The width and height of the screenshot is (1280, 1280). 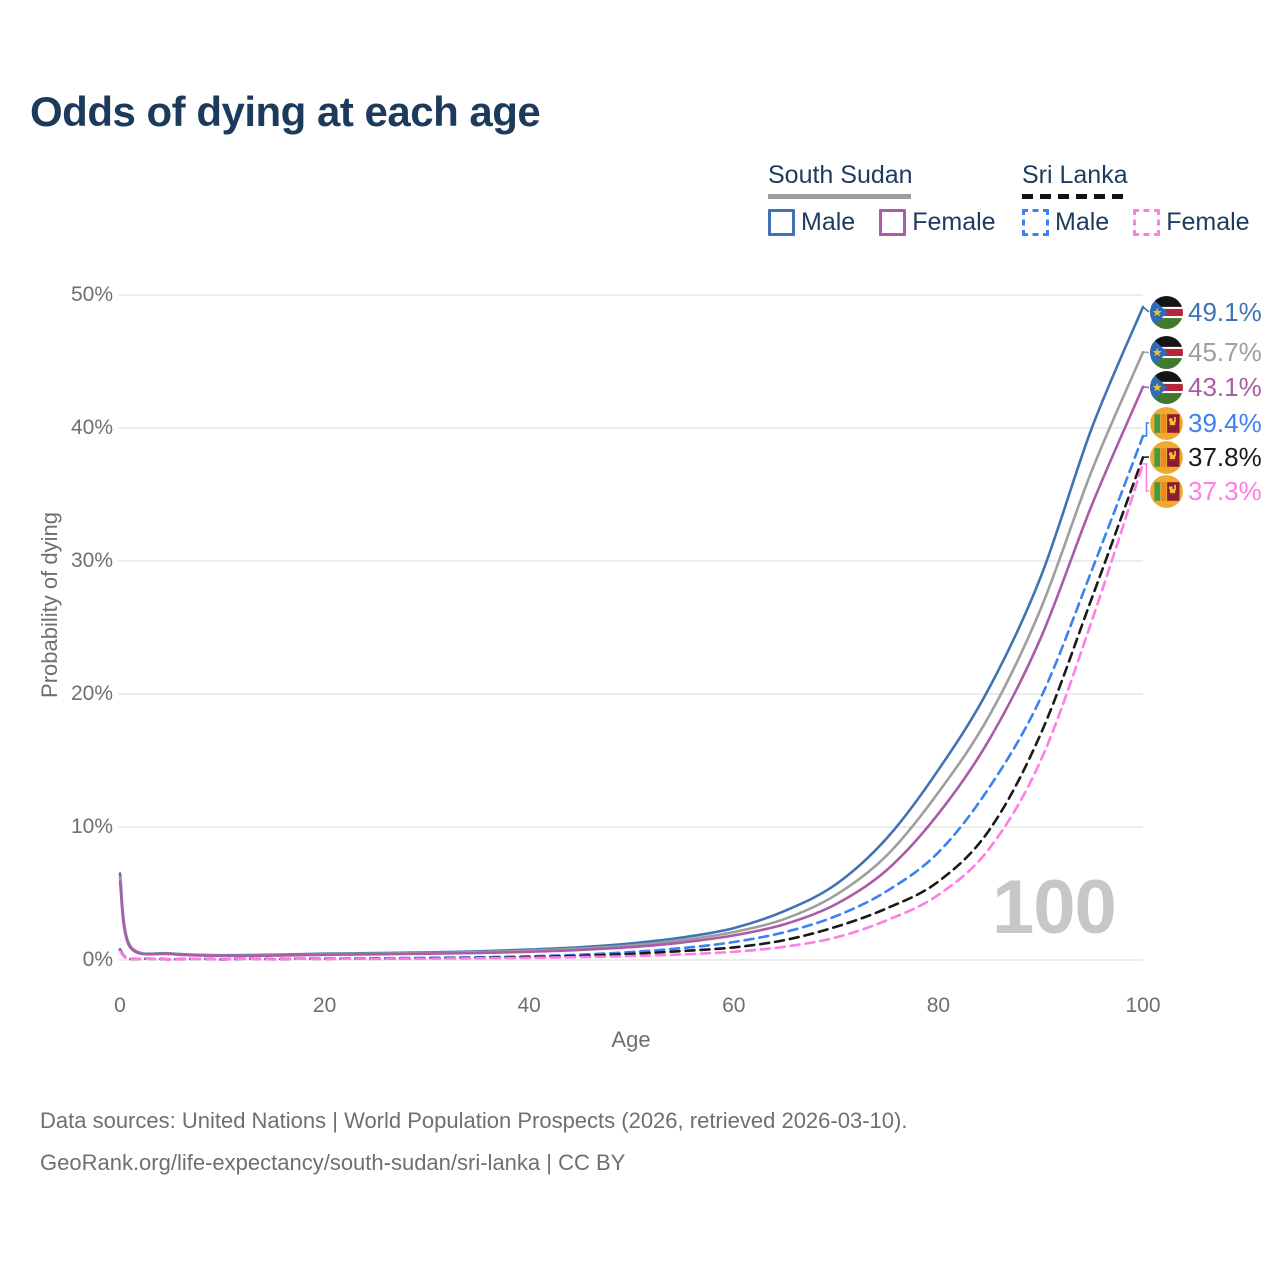 What do you see at coordinates (631, 1039) in the screenshot?
I see `x-axis-title: Age` at bounding box center [631, 1039].